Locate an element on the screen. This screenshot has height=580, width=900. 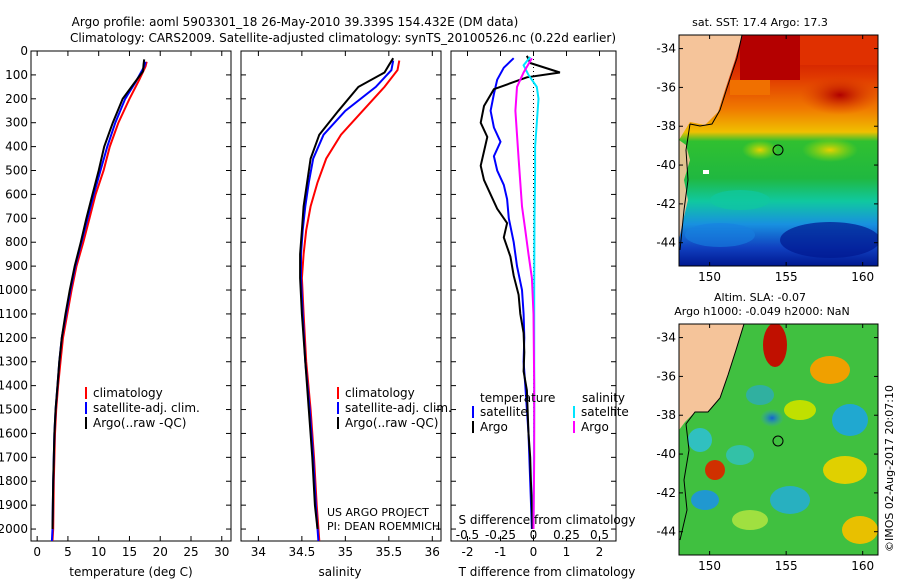
t-difference-x-ticks: -2 -1 0 1 2 is located at coordinates (533, 305).